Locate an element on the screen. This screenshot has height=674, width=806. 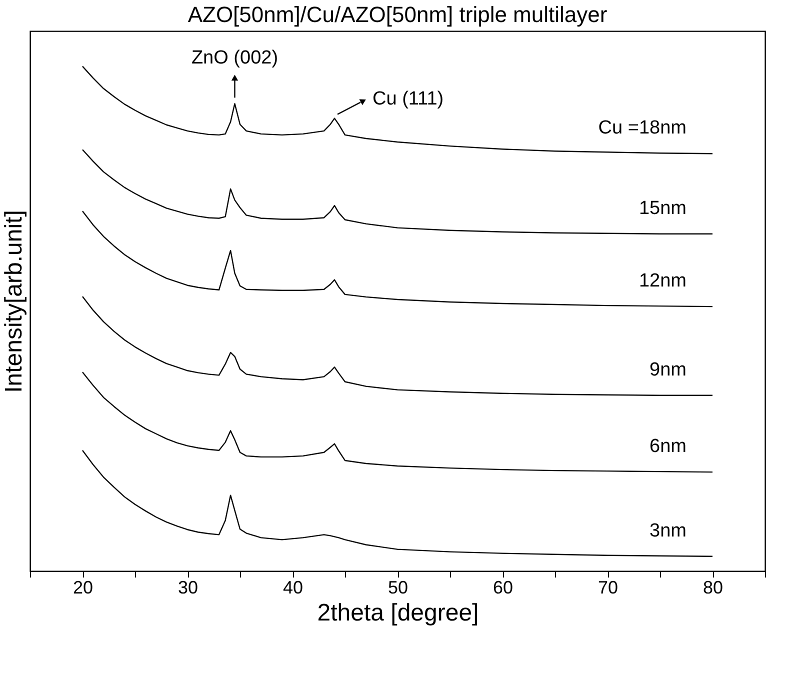
x-tick-label: 30 is located at coordinates (188, 588).